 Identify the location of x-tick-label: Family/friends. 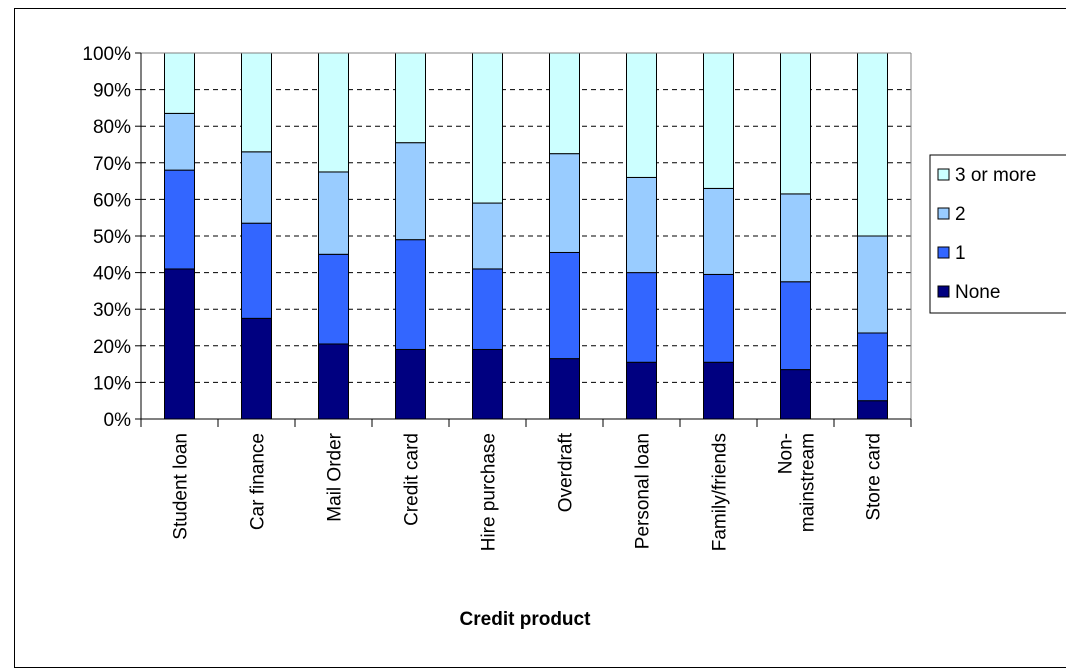
(720, 492).